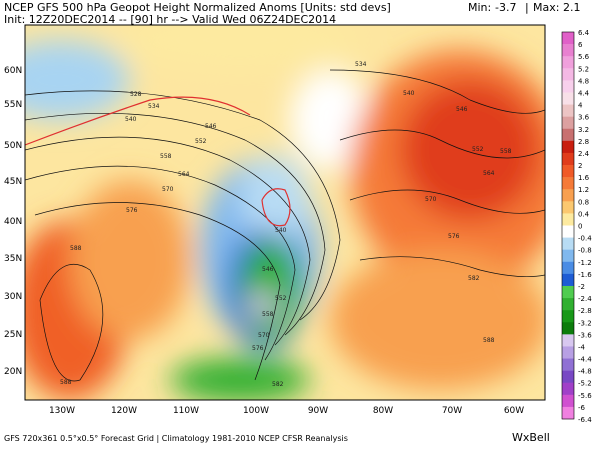 Image resolution: width=600 pixels, height=450 pixels. Describe the element at coordinates (572, 7) in the screenshot. I see `max-value: 2.1` at that location.